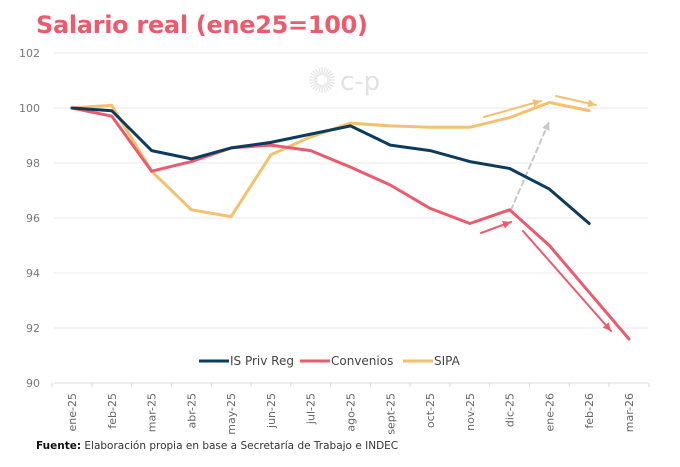  What do you see at coordinates (360, 82) in the screenshot?
I see `watermark-text: c-p` at bounding box center [360, 82].